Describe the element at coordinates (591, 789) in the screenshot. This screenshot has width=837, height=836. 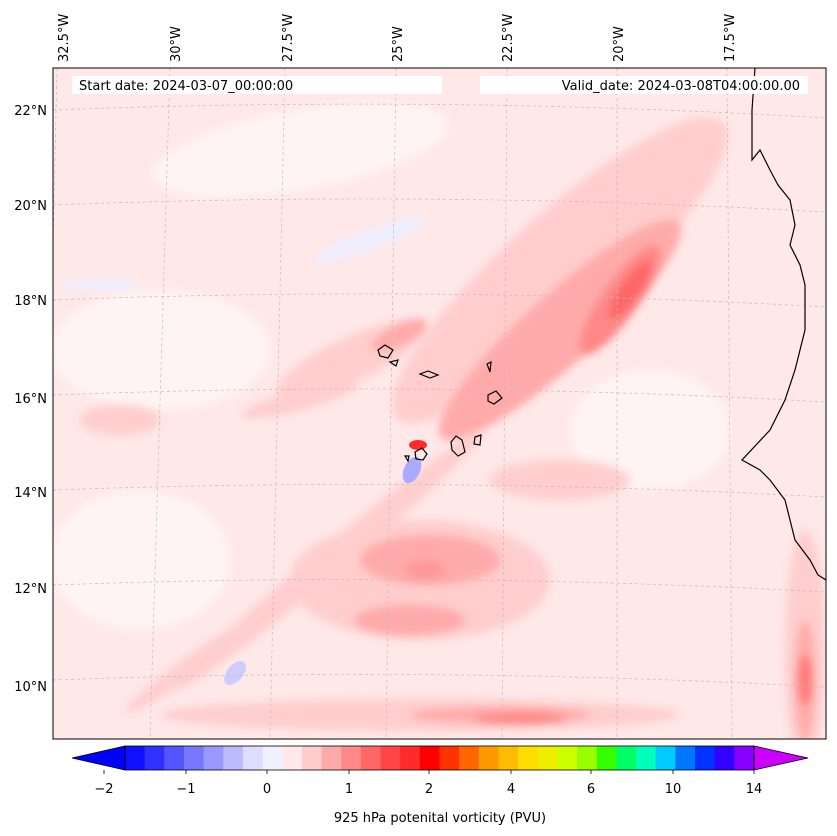
I see `colorbar-tick-label: 6` at that location.